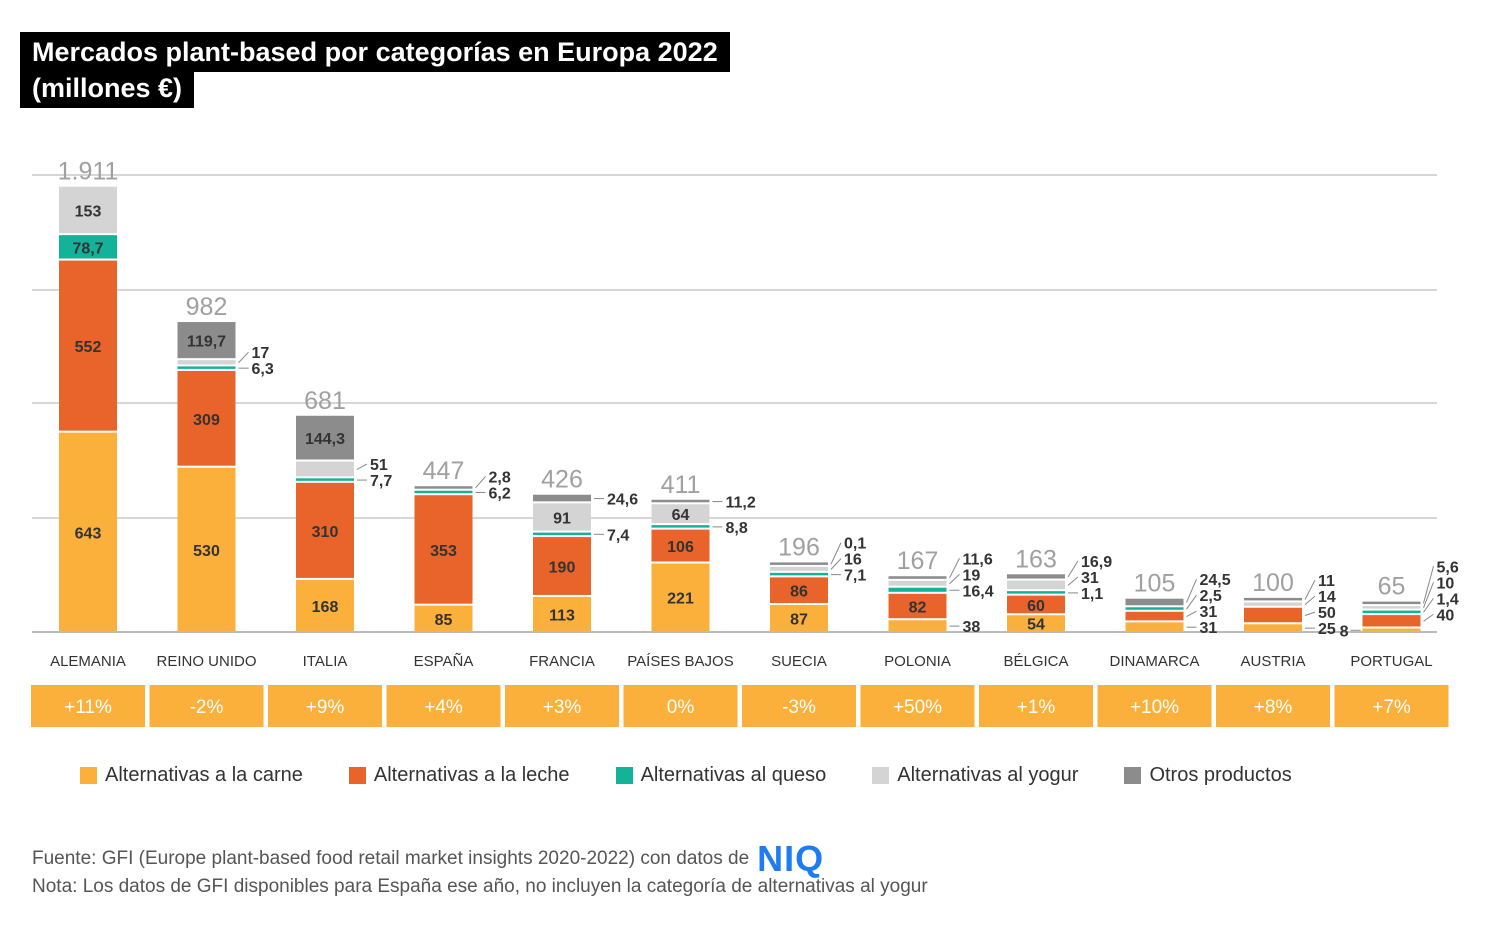  Describe the element at coordinates (1448, 567) in the screenshot. I see `data-label: 5,6` at that location.